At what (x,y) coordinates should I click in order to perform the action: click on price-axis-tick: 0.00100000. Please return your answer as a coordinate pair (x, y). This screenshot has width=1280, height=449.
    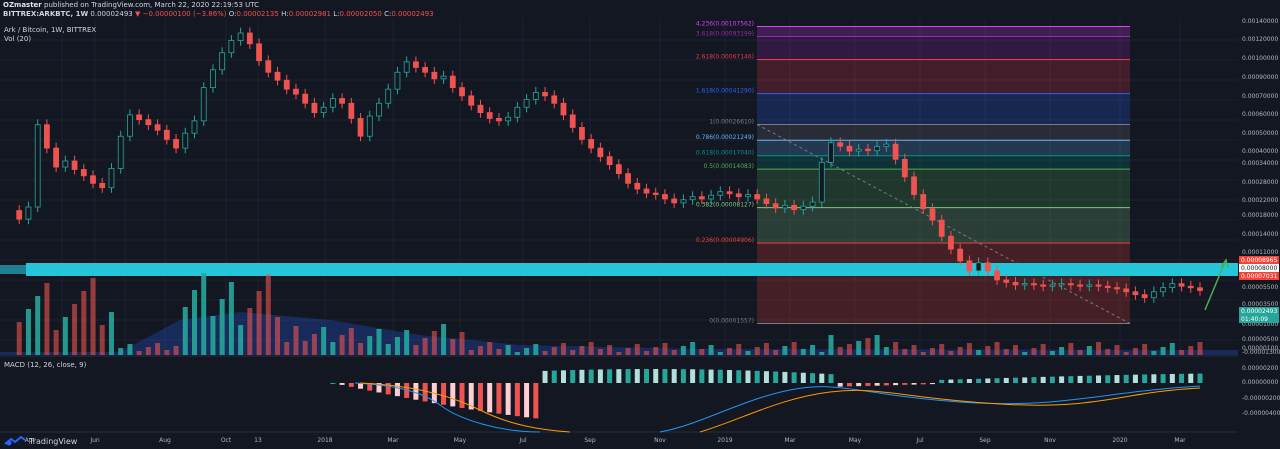
    Looking at the image, I should click on (1260, 58).